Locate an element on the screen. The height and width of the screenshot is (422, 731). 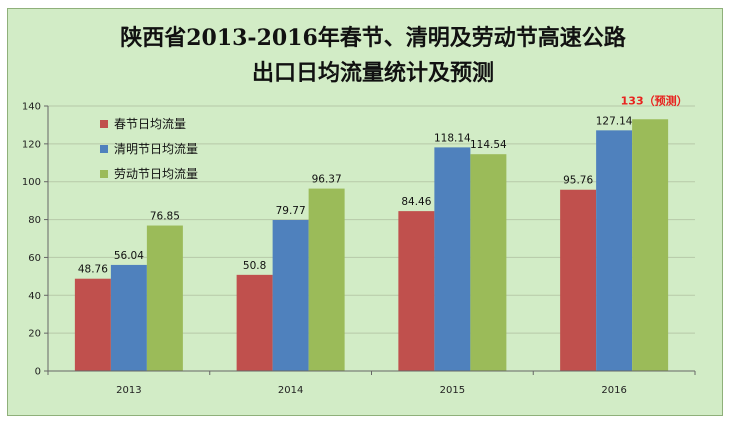
legend-label: 春节日均流量 is located at coordinates (150, 124).